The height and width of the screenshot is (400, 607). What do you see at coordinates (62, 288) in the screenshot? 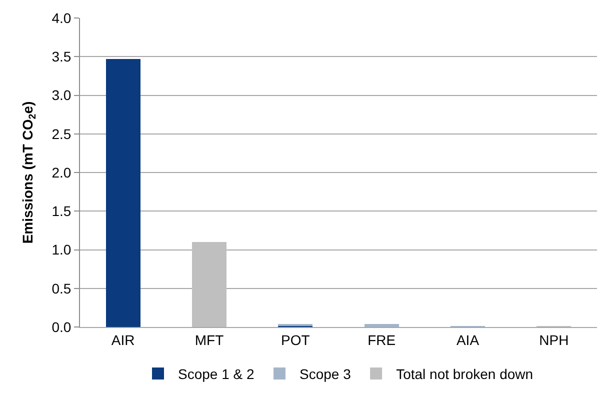
I see `y-tick-label: 0.5` at bounding box center [62, 288].